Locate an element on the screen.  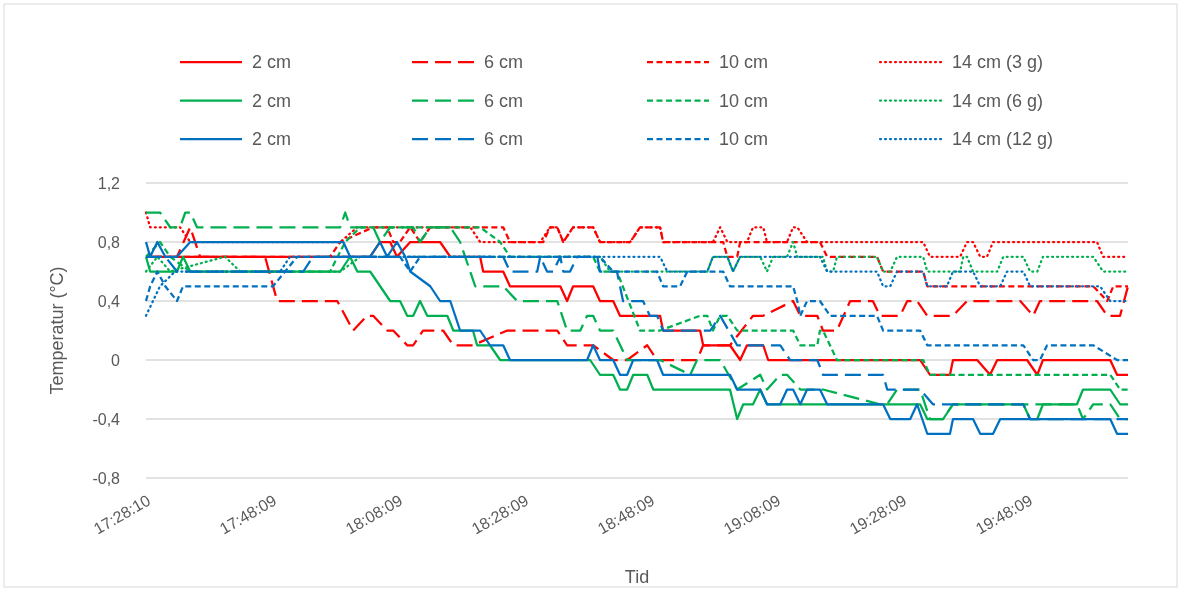
y-tick-label: 0,8 is located at coordinates (109, 242).